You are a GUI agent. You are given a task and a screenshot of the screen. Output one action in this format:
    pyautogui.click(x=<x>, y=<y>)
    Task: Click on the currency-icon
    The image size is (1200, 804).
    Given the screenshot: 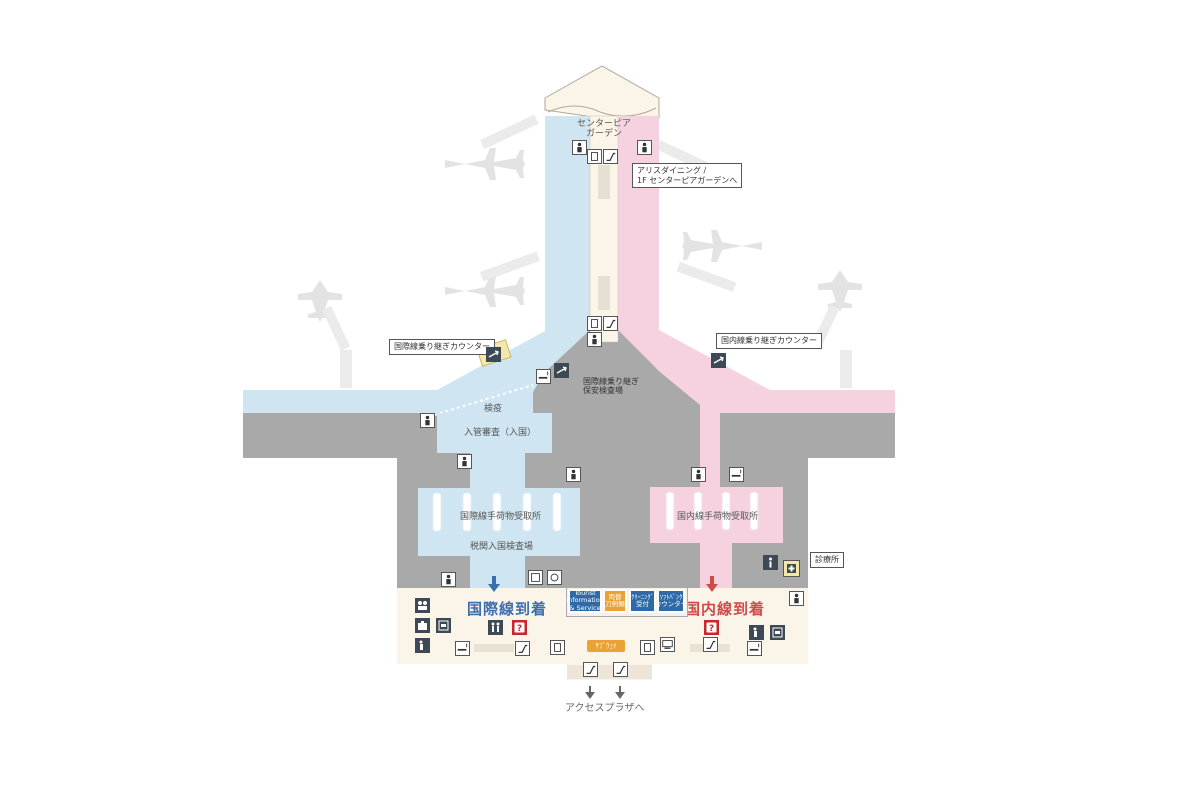 What is the action you would take?
    pyautogui.click(x=554, y=577)
    